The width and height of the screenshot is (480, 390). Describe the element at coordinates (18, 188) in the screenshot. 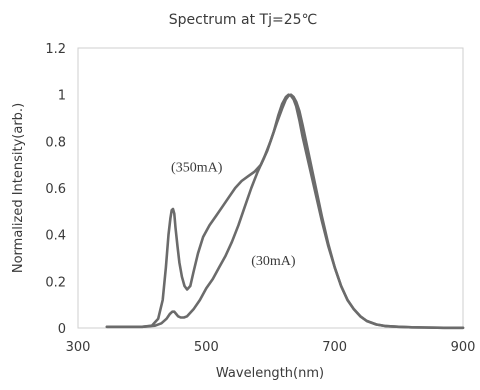

I see `y-axis-label: Normalized Intensity(arb.)` at that location.